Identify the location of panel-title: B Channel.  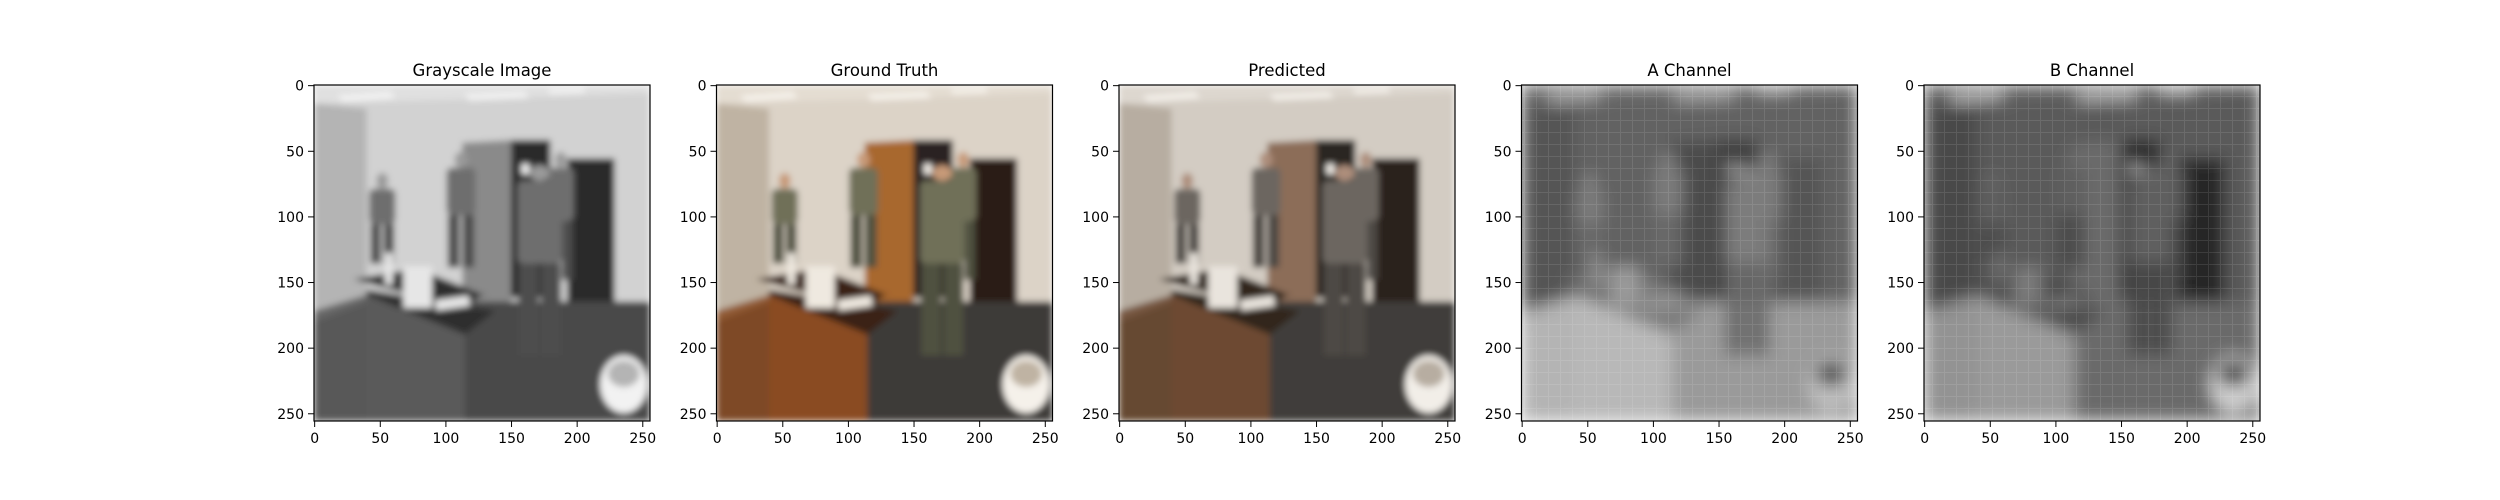
(2092, 70).